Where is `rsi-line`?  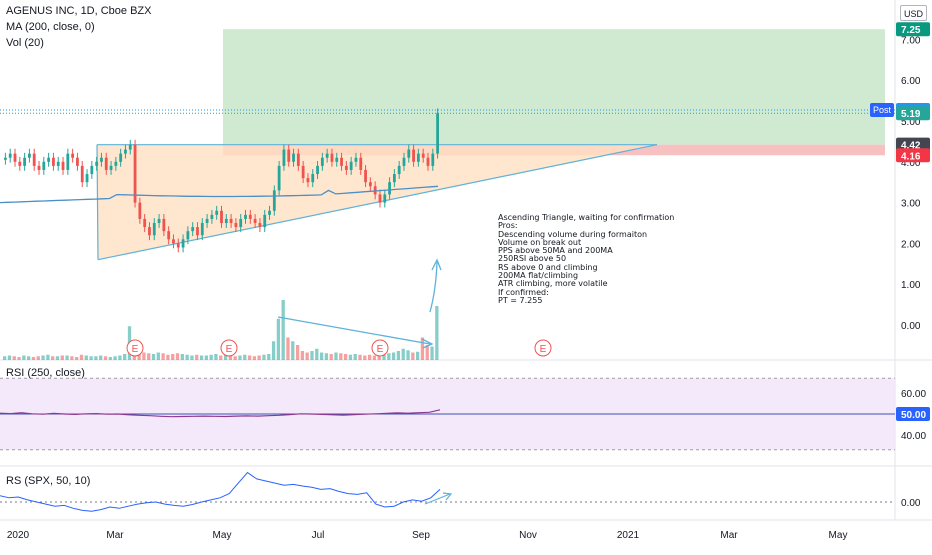
rsi-line is located at coordinates (220, 413).